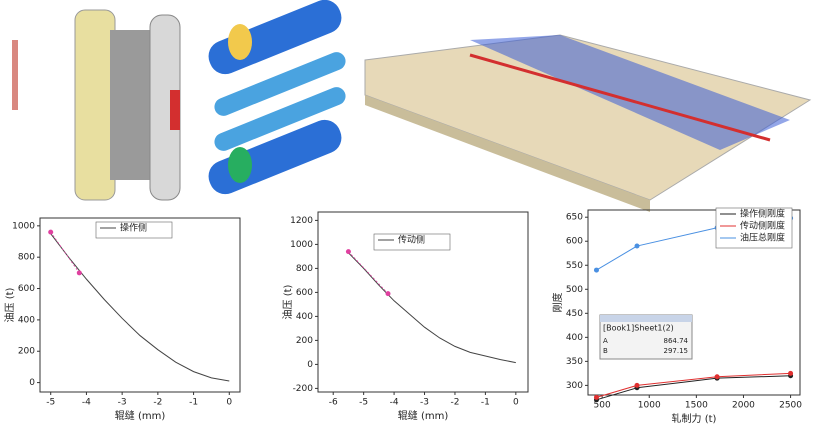 The width and height of the screenshot is (820, 431). I want to click on table-cell: 297.15, so click(676, 351).